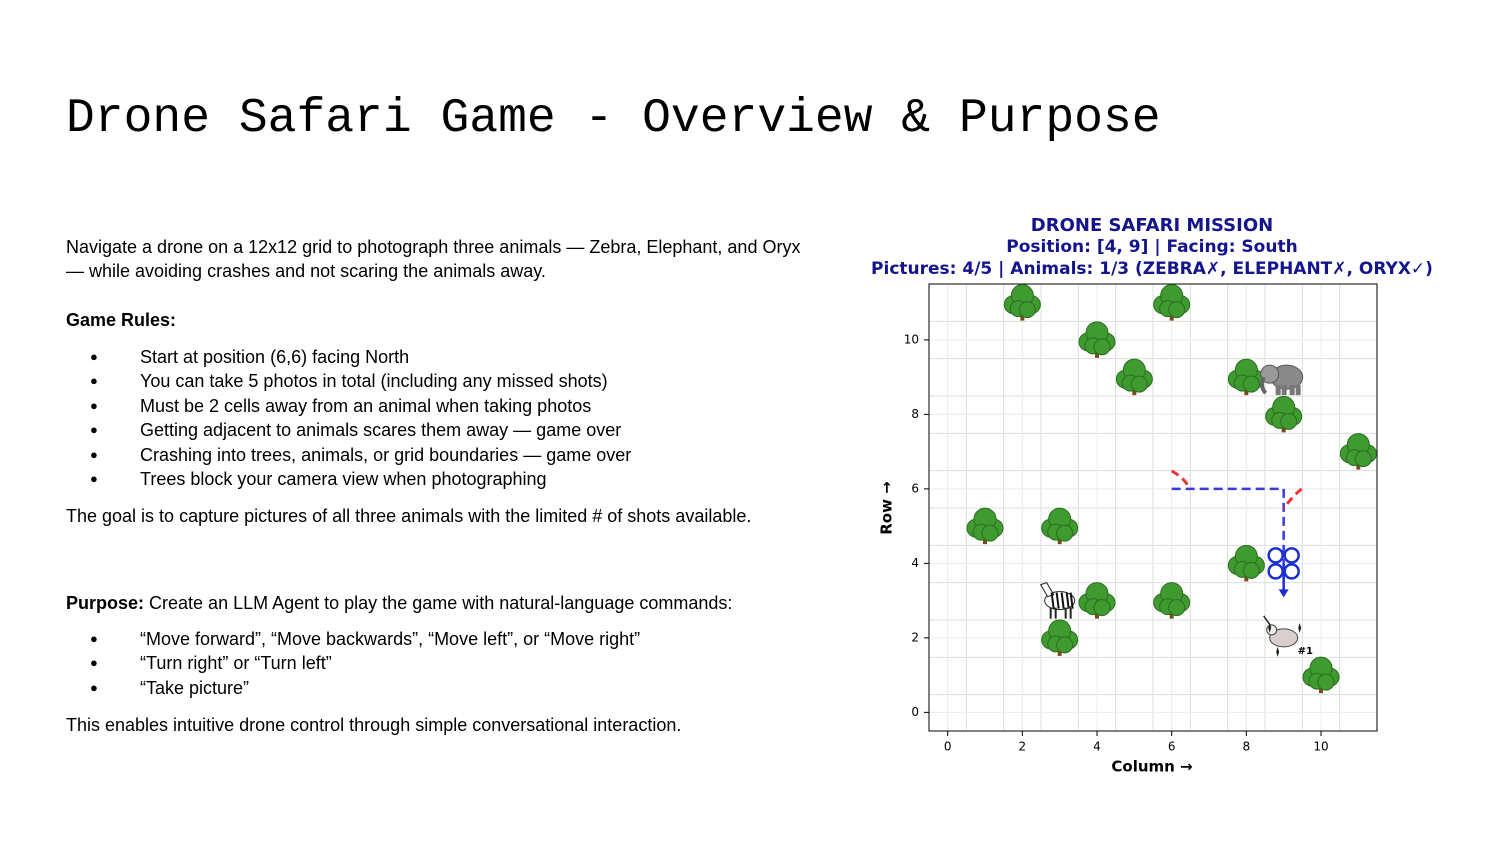 This screenshot has height=844, width=1500. I want to click on chart-title: DRONE SAFARI MISSION, so click(1152, 225).